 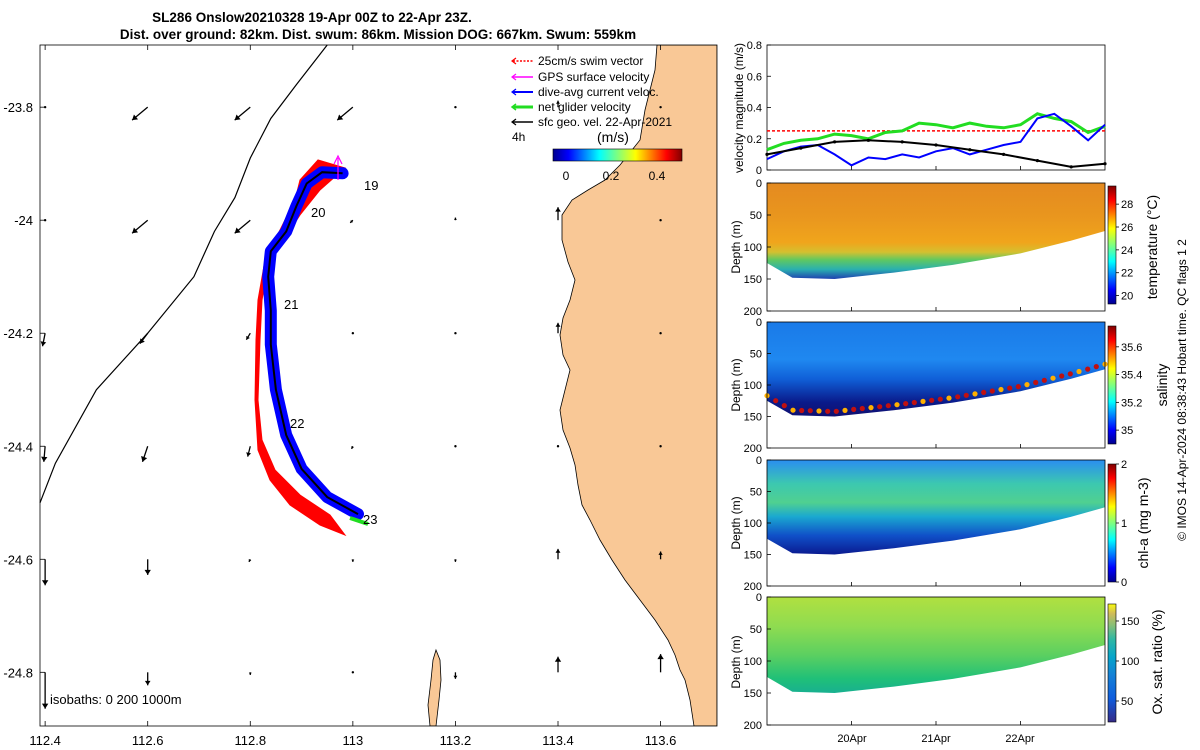 What do you see at coordinates (936, 387) in the screenshot?
I see `salinity-high-dots` at bounding box center [936, 387].